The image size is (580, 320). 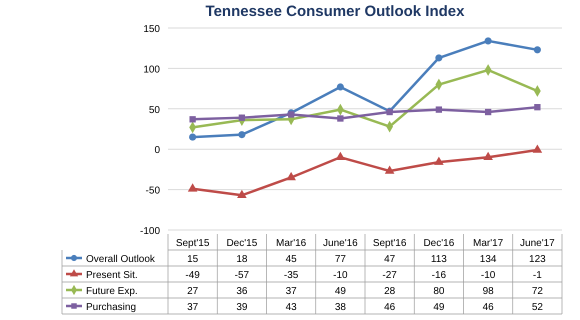 I want to click on legend-label: Future Exp., so click(x=112, y=291).